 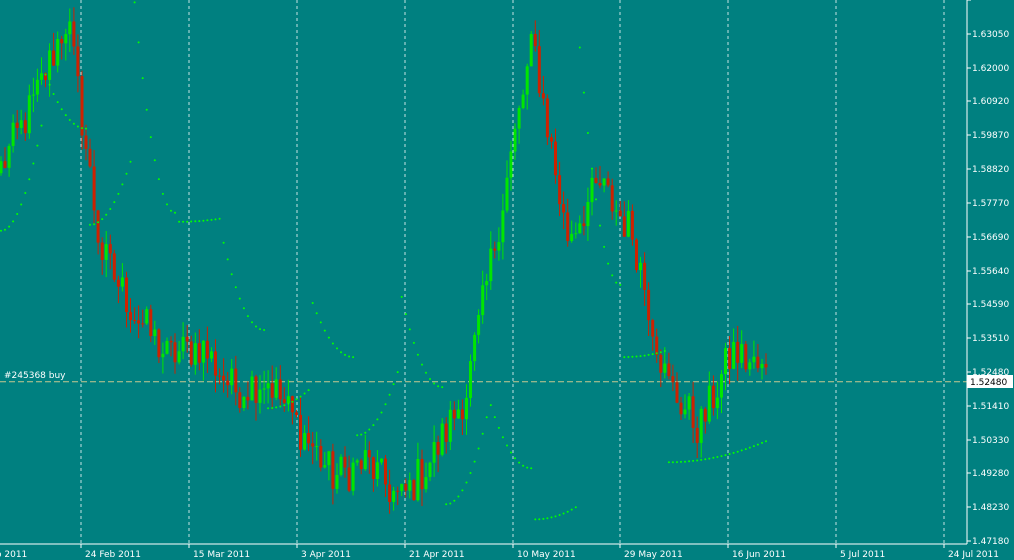 I want to click on time-tick-label: 10 May 2011, so click(x=546, y=555).